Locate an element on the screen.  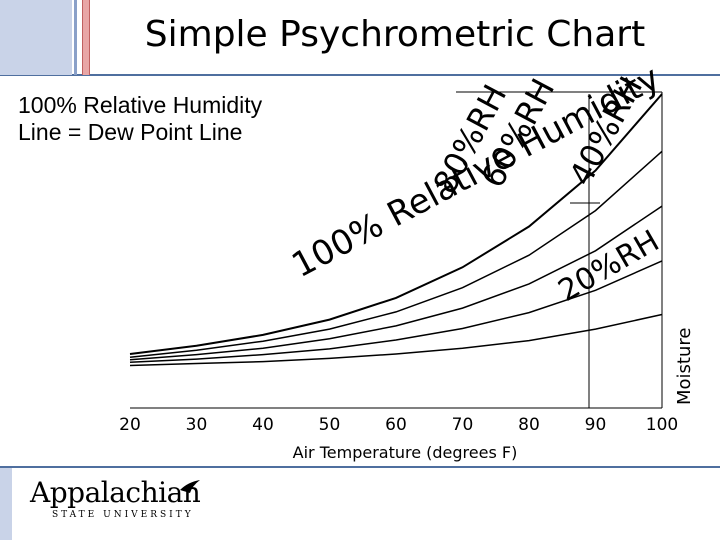
header-band is located at coordinates (360, 38).